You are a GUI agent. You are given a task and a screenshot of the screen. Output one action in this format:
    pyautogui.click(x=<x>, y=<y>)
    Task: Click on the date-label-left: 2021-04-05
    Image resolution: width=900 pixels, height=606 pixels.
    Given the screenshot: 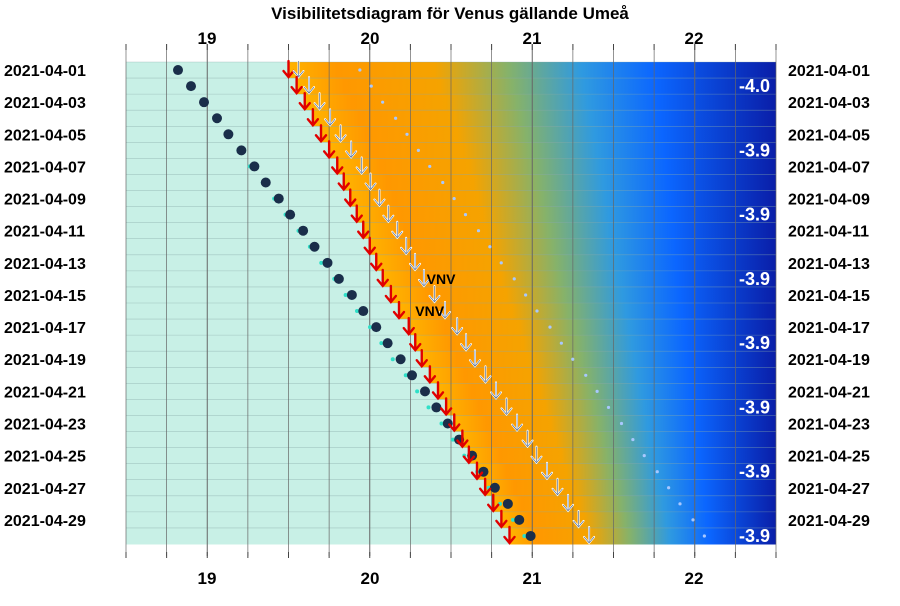 What is the action you would take?
    pyautogui.click(x=45, y=135)
    